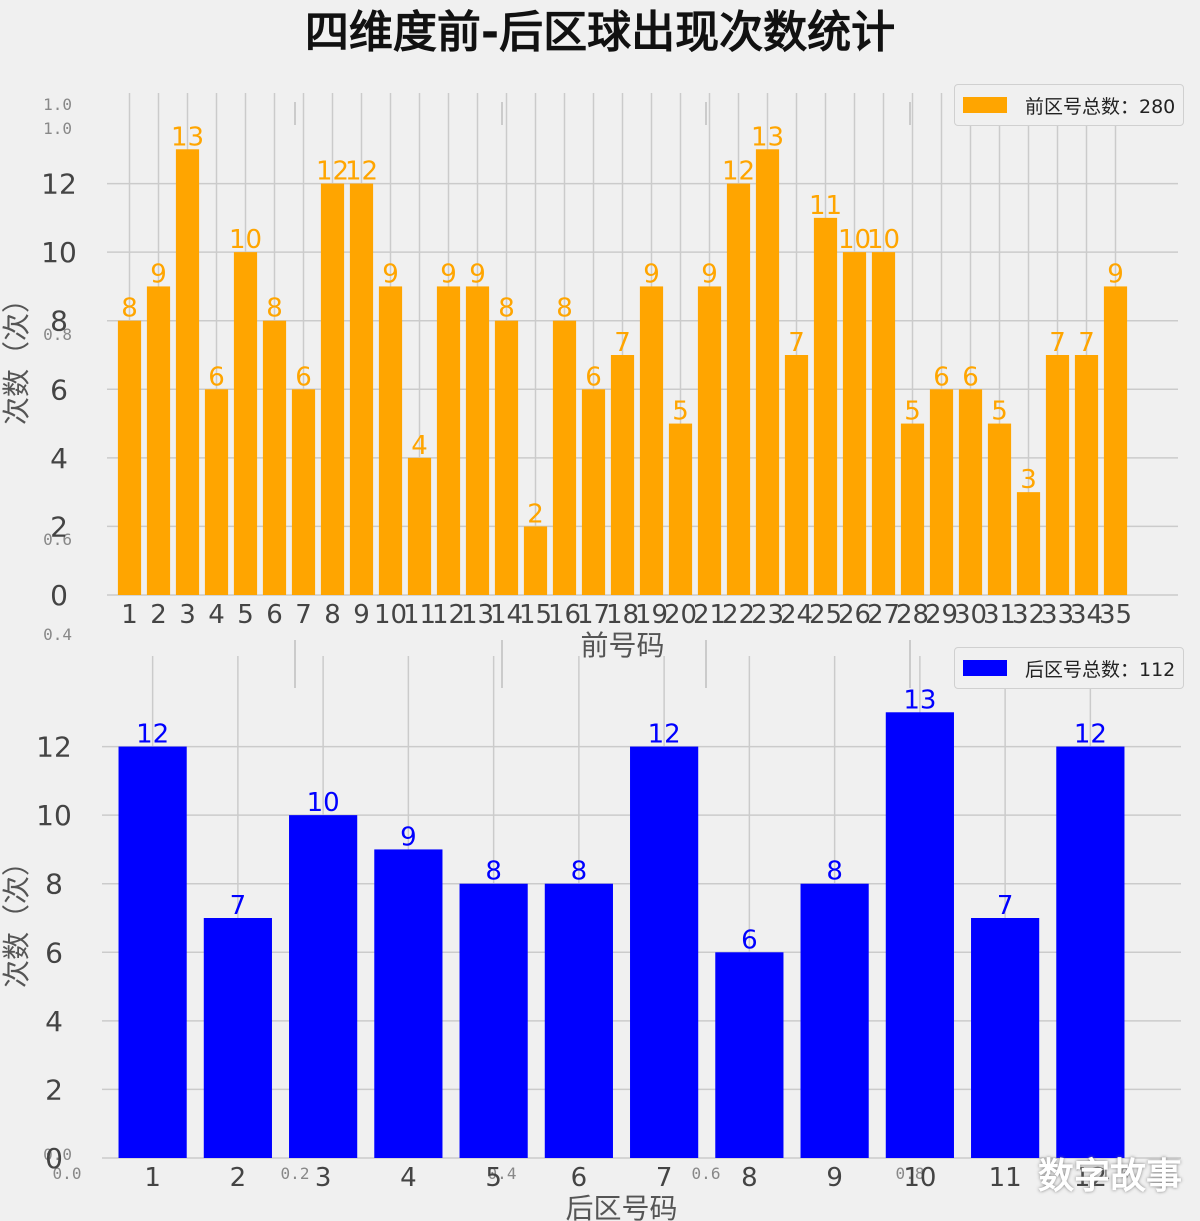  What do you see at coordinates (1100, 669) in the screenshot?
I see `back-legend-label: 后区号总数：112` at bounding box center [1100, 669].